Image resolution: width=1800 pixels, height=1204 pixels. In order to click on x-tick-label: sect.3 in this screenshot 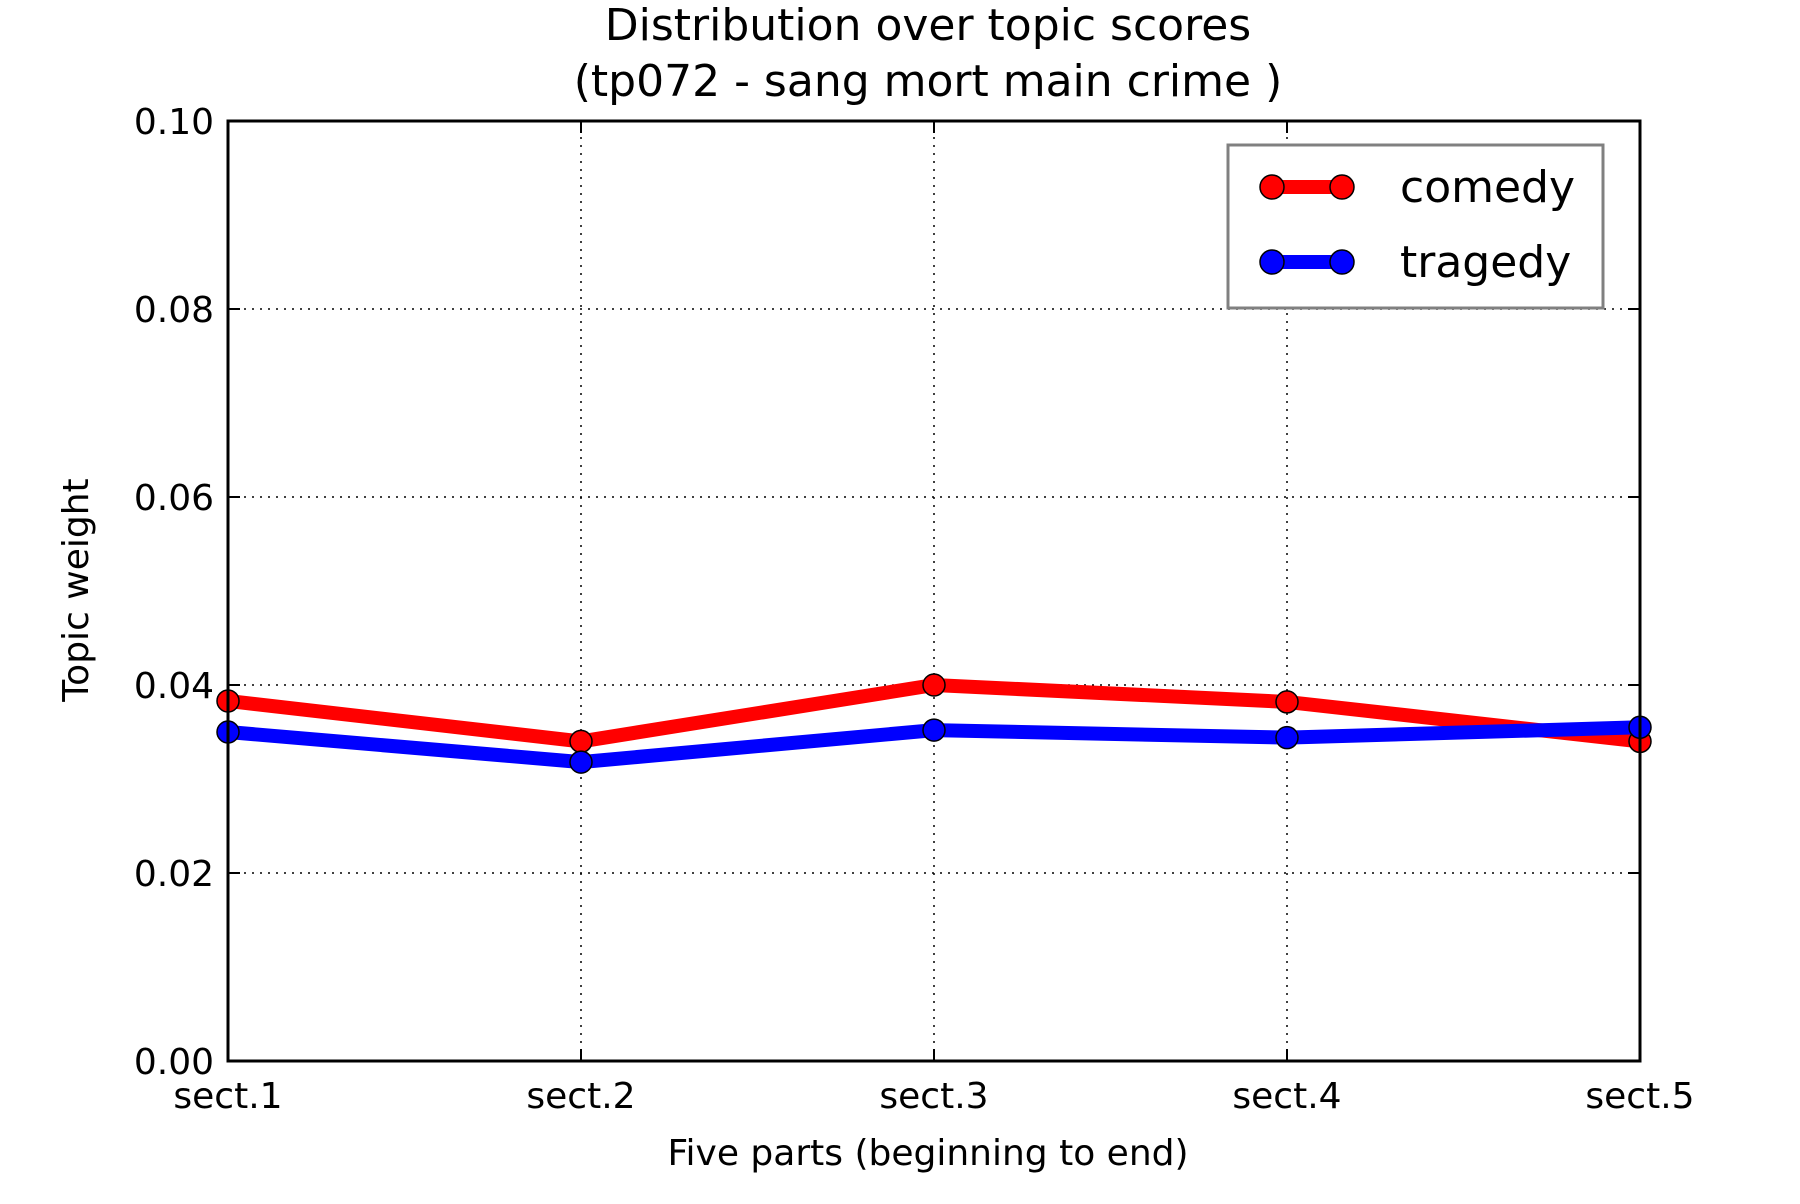, I will do `click(933, 1096)`.